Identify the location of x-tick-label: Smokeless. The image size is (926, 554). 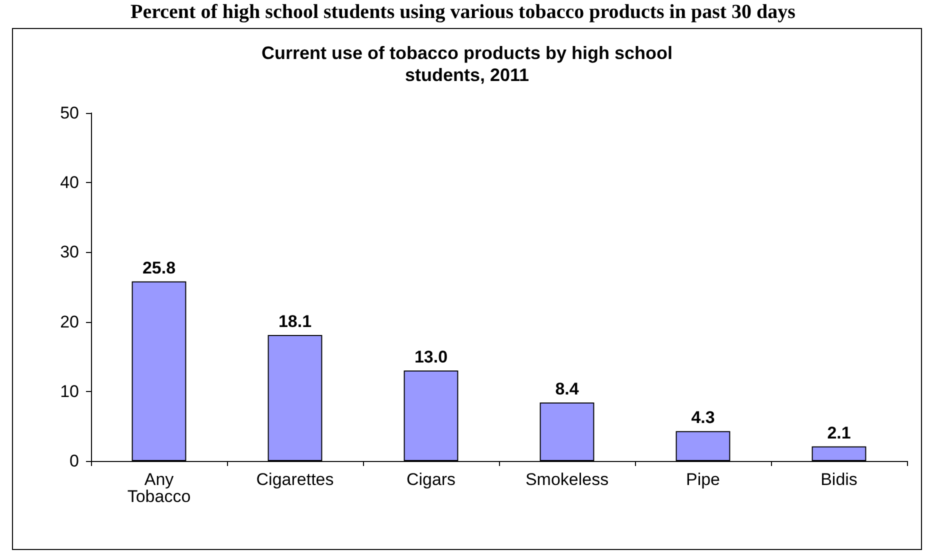
(567, 479).